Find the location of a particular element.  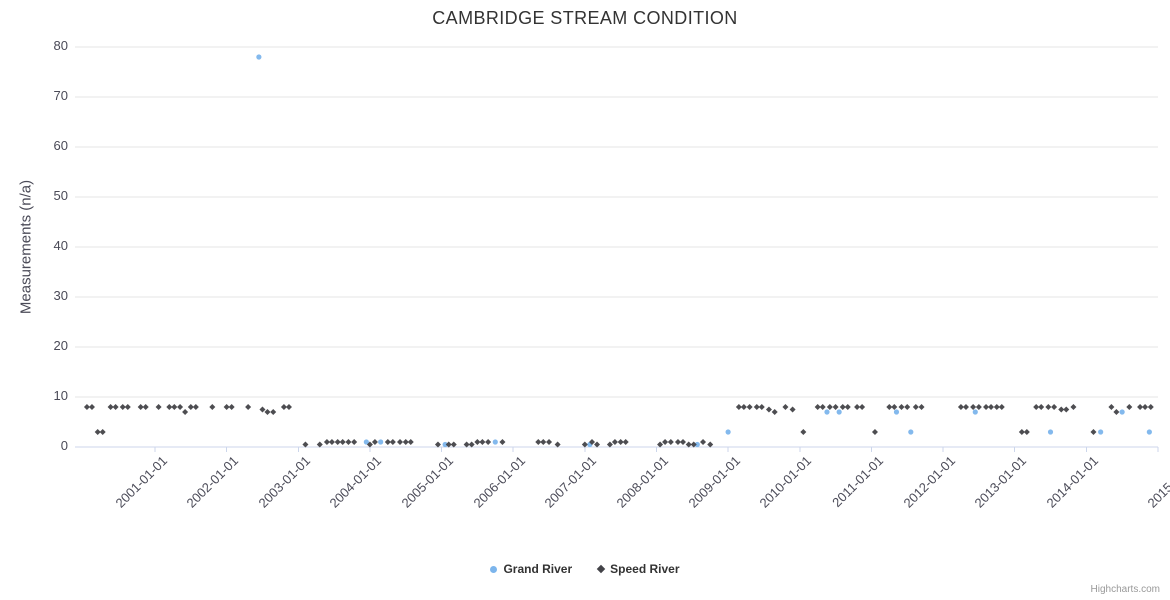

legend-item-speed-river: Speed River is located at coordinates (638, 569).